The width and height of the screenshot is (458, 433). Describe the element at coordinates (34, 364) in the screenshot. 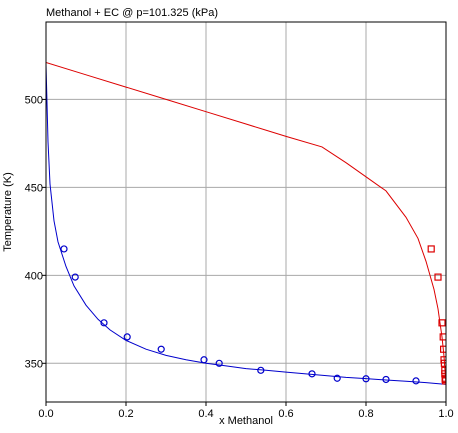

I see `y-tick-label: 350` at that location.